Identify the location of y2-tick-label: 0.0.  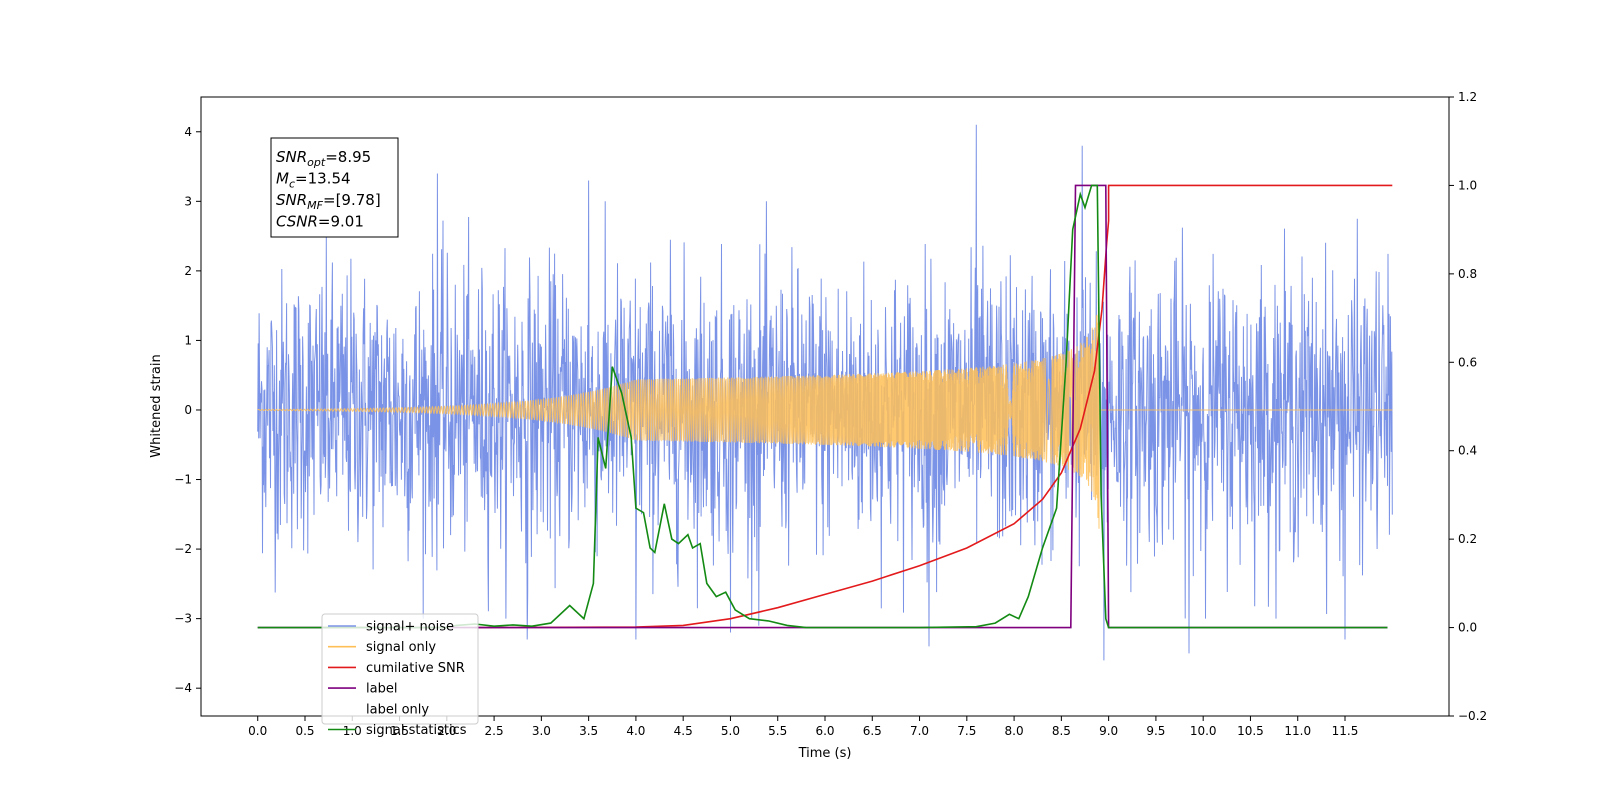
(1467, 628).